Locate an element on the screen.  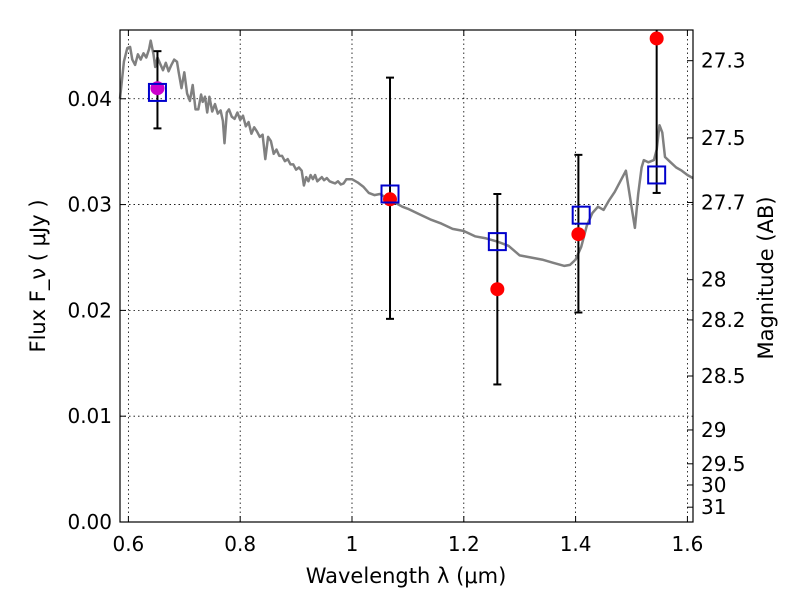
y-tick-label: 0.01 is located at coordinates (89, 416).